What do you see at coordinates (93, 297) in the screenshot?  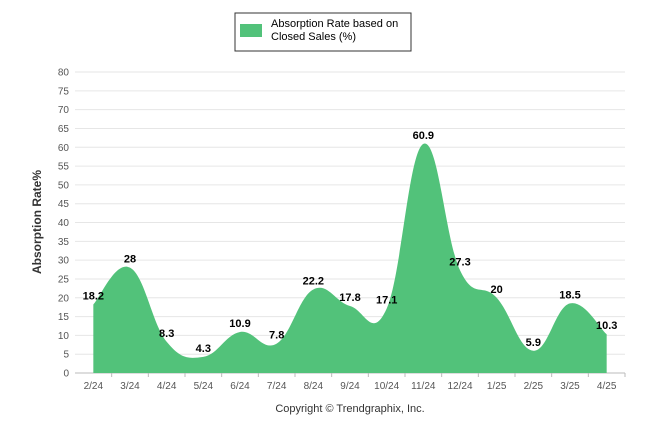 I see `data-label-2/24: 18.2` at bounding box center [93, 297].